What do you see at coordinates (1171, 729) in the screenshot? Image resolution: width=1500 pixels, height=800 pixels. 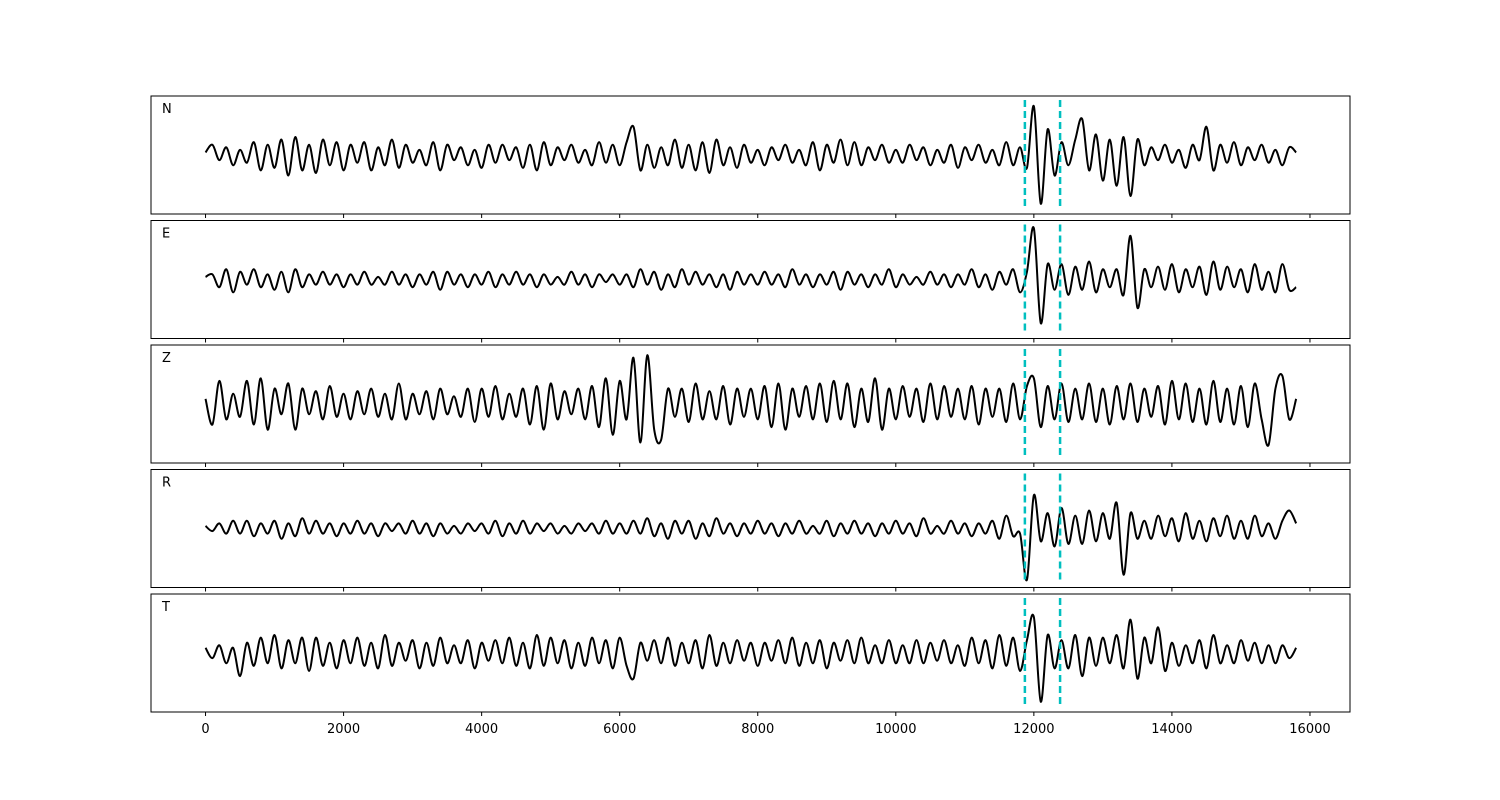 I see `x-tick-label: 14000` at bounding box center [1171, 729].